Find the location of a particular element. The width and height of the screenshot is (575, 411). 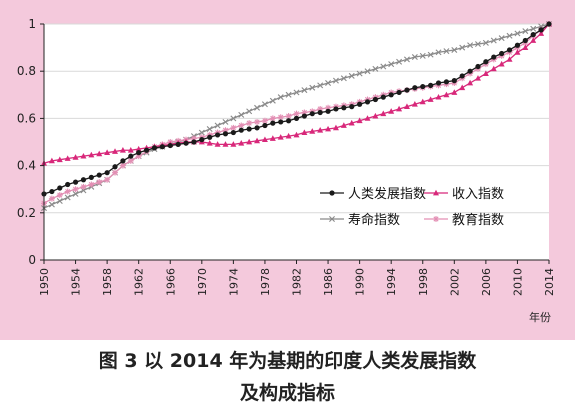

x-tick-label: 1966 is located at coordinates (170, 282).